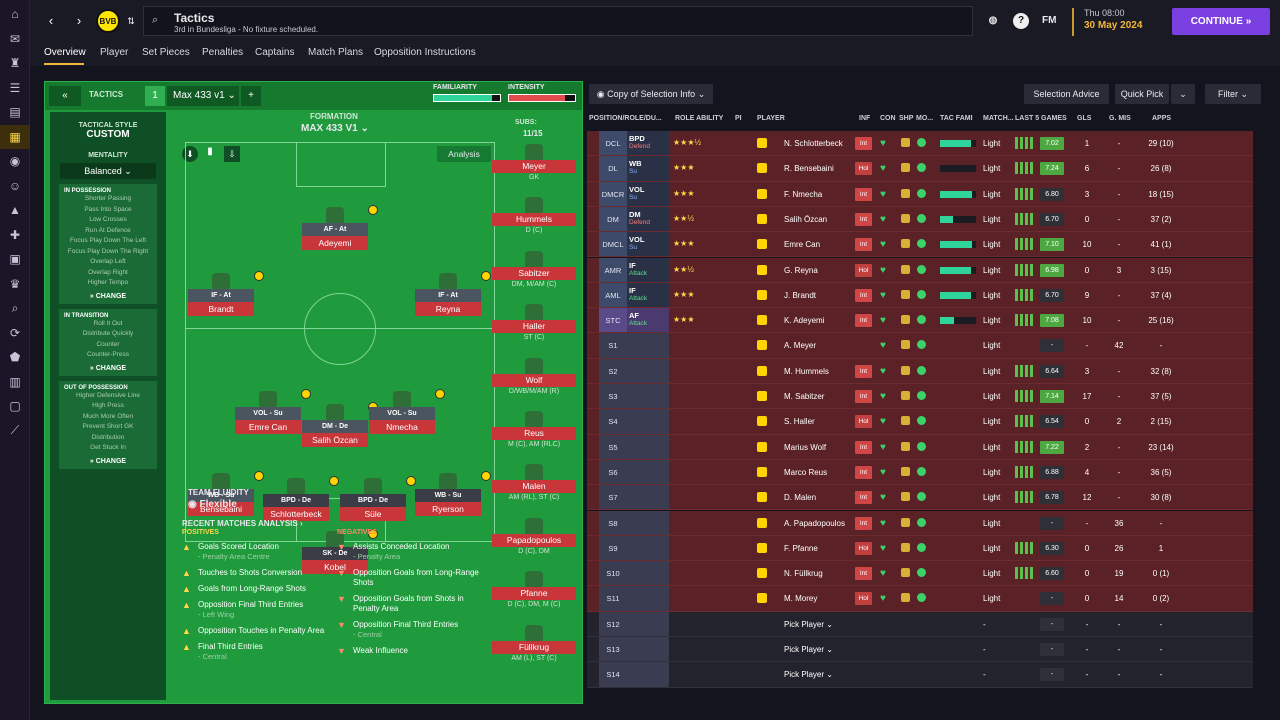 This screenshot has height=720, width=1280. Describe the element at coordinates (210, 151) in the screenshot. I see `chart-icon: ▮` at that location.